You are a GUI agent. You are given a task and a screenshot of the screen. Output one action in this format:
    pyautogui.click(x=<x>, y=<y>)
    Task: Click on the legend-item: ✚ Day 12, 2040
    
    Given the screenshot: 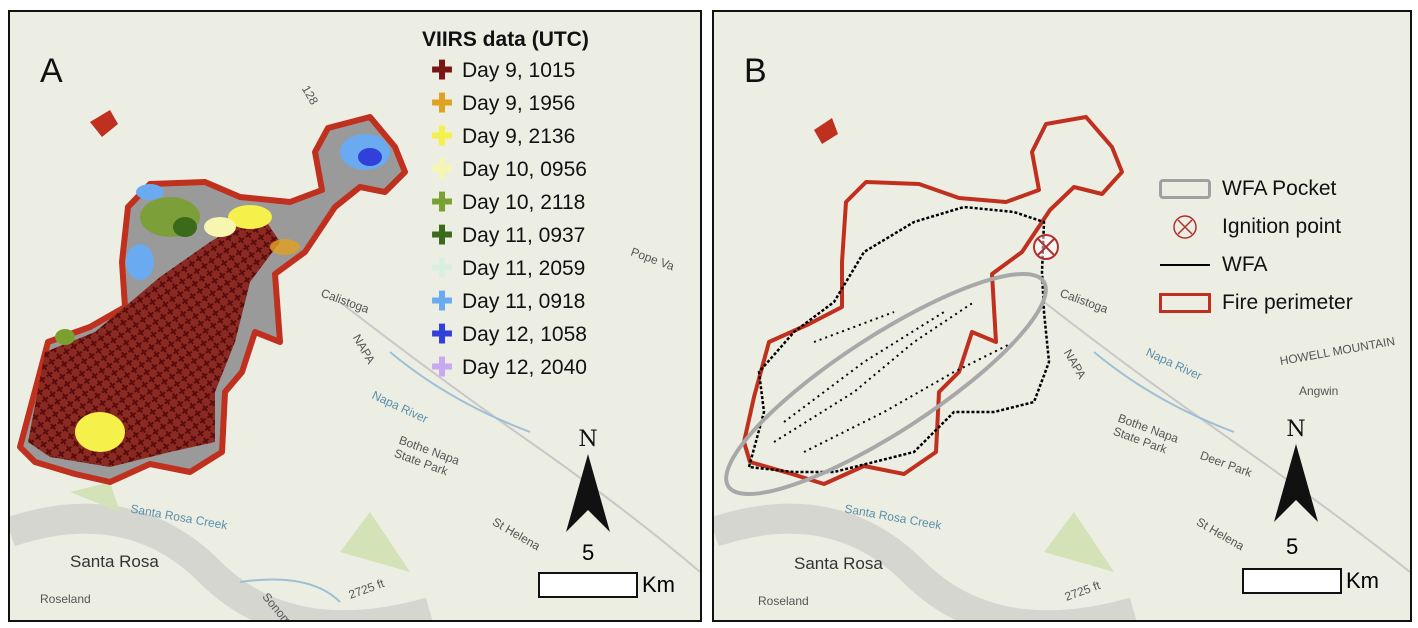 What is the action you would take?
    pyautogui.click(x=505, y=367)
    